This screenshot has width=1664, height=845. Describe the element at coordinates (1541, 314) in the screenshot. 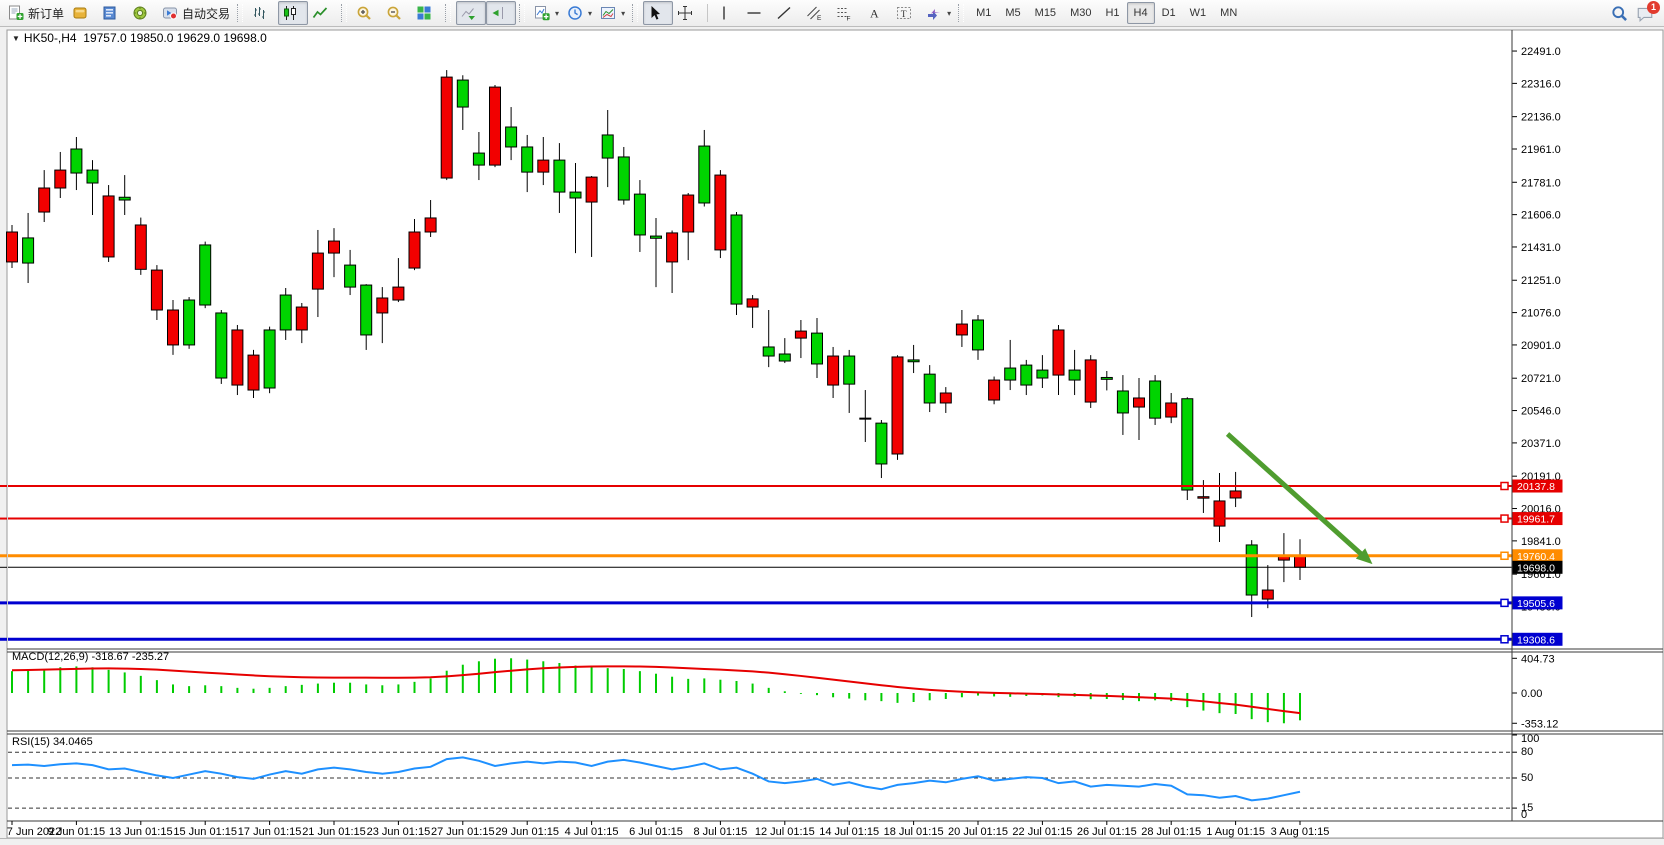

I see `price-tick-label: 21076.0` at that location.